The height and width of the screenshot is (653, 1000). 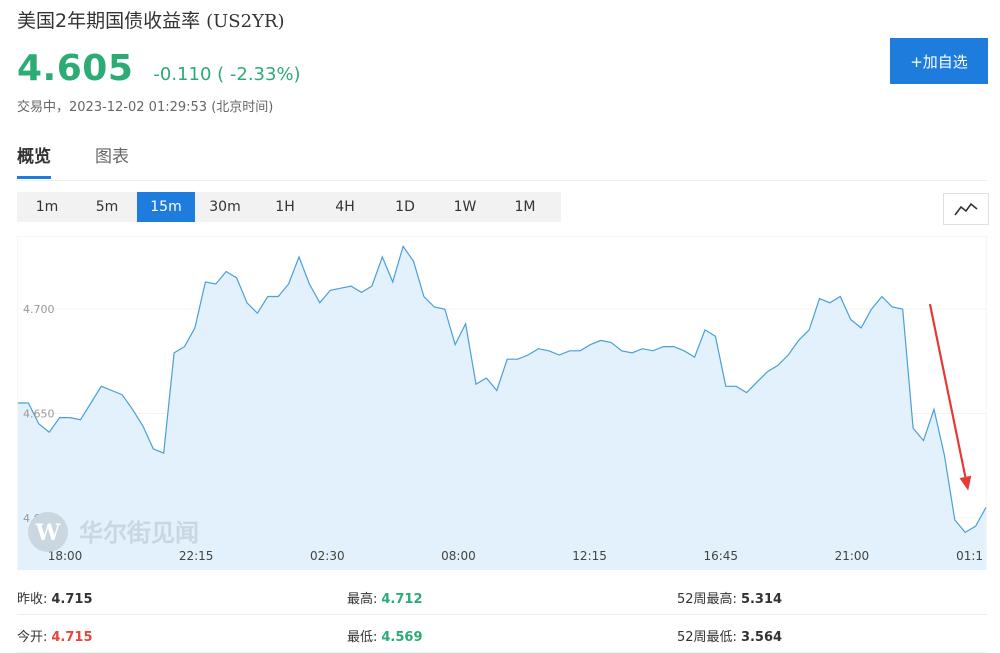 What do you see at coordinates (107, 207) in the screenshot?
I see `period-5m: 5m` at bounding box center [107, 207].